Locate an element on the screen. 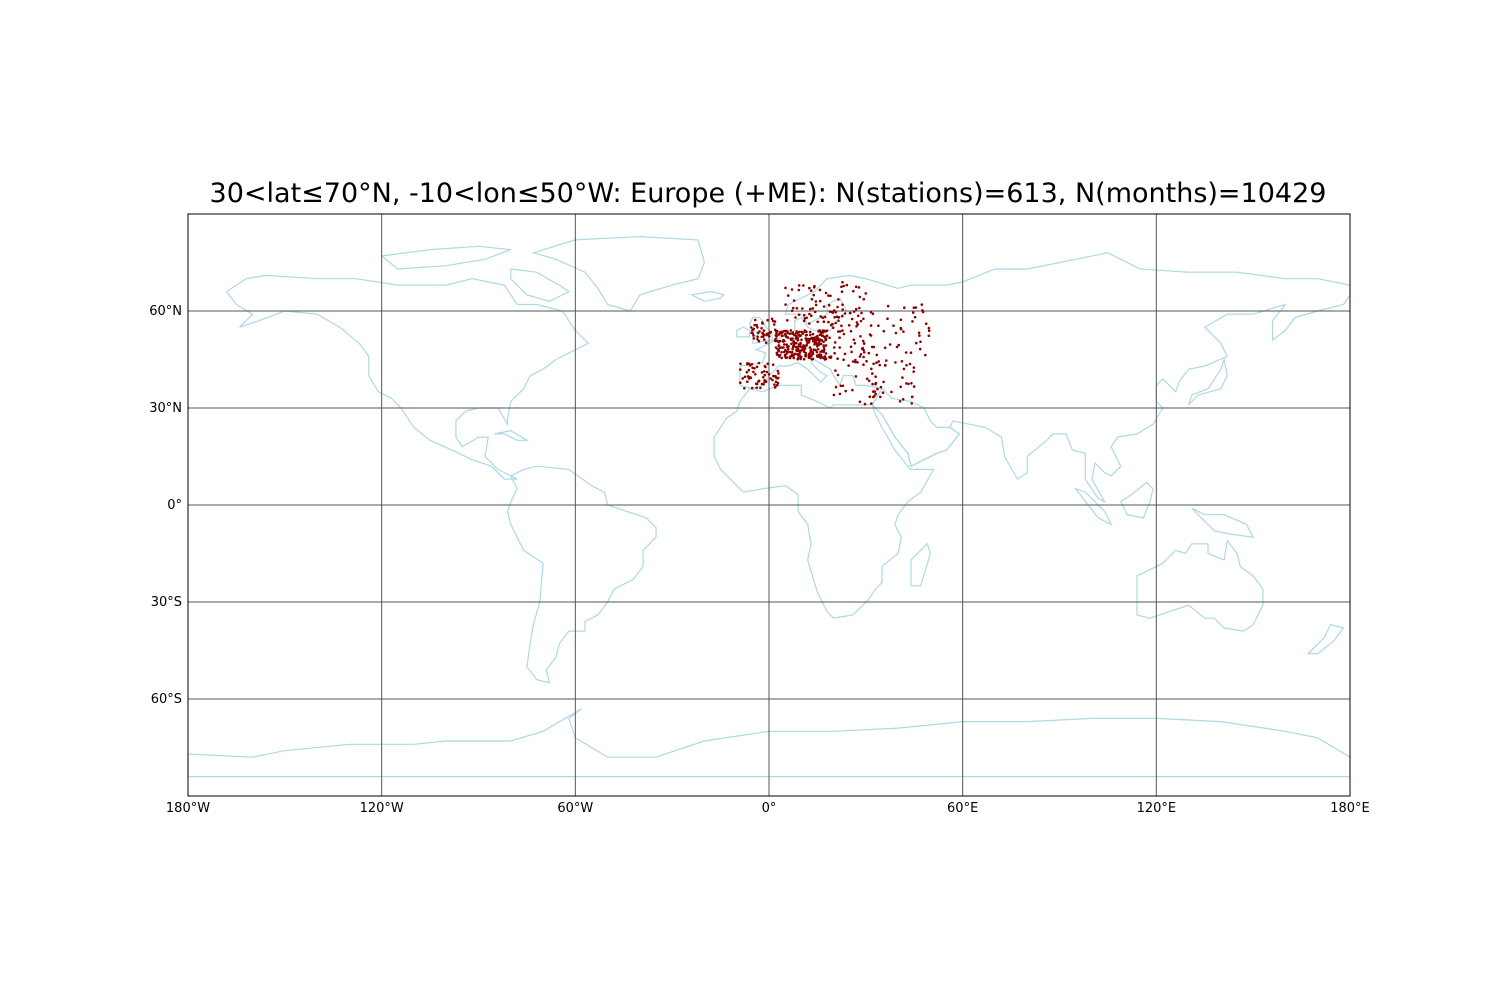 Image resolution: width=1500 pixels, height=1000 pixels. lon-tick-label: 0° is located at coordinates (769, 808).